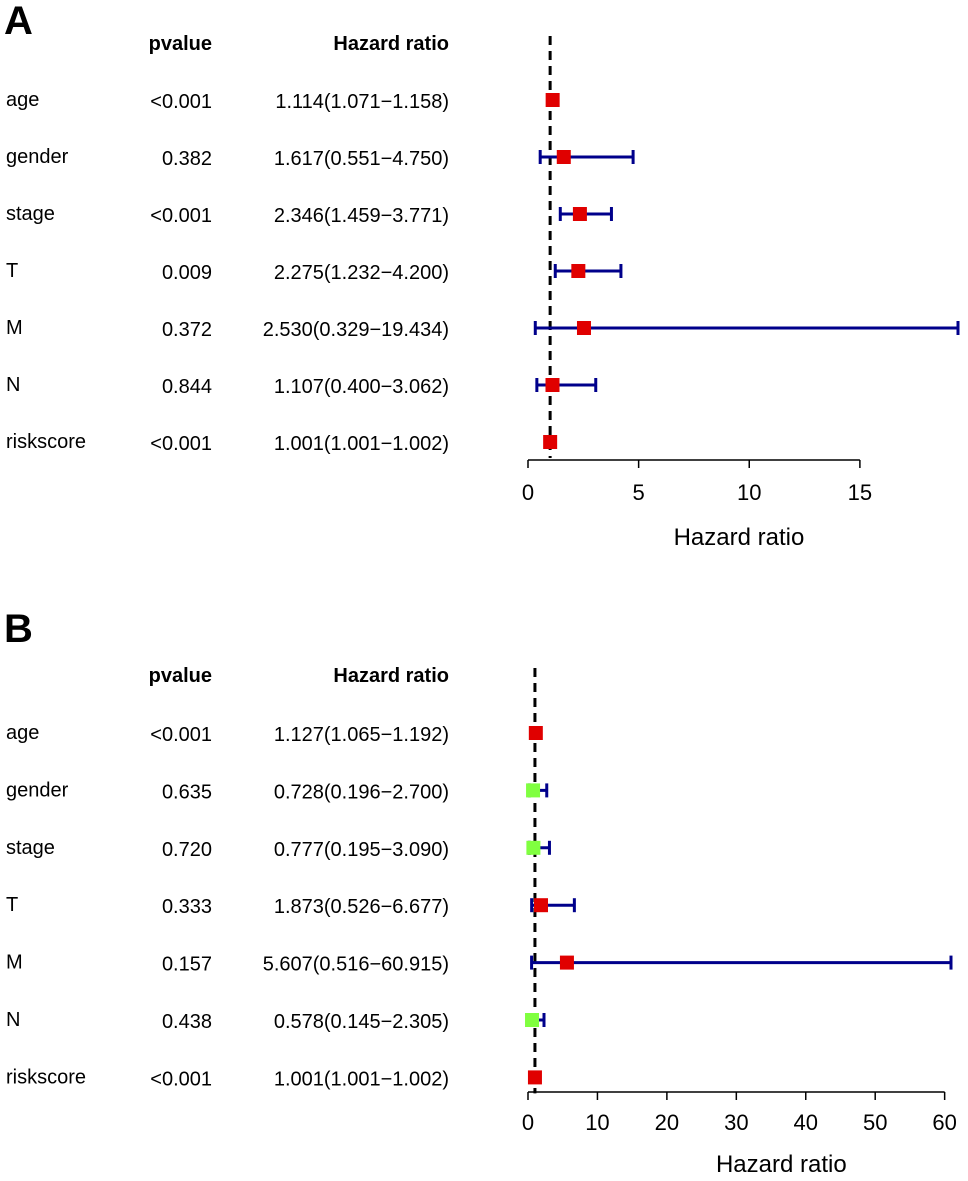 The width and height of the screenshot is (968, 1181). Describe the element at coordinates (361, 387) in the screenshot. I see `panel-a-row-n-hr-text: 1.107(0.400−3.062)` at that location.